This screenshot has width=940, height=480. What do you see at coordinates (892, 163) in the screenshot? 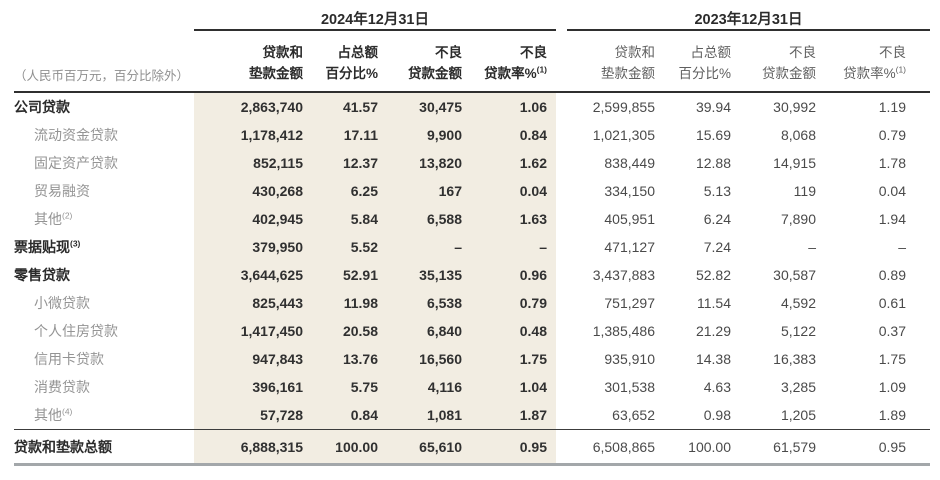
I see `value-cell-2023: 1.78` at bounding box center [892, 163].